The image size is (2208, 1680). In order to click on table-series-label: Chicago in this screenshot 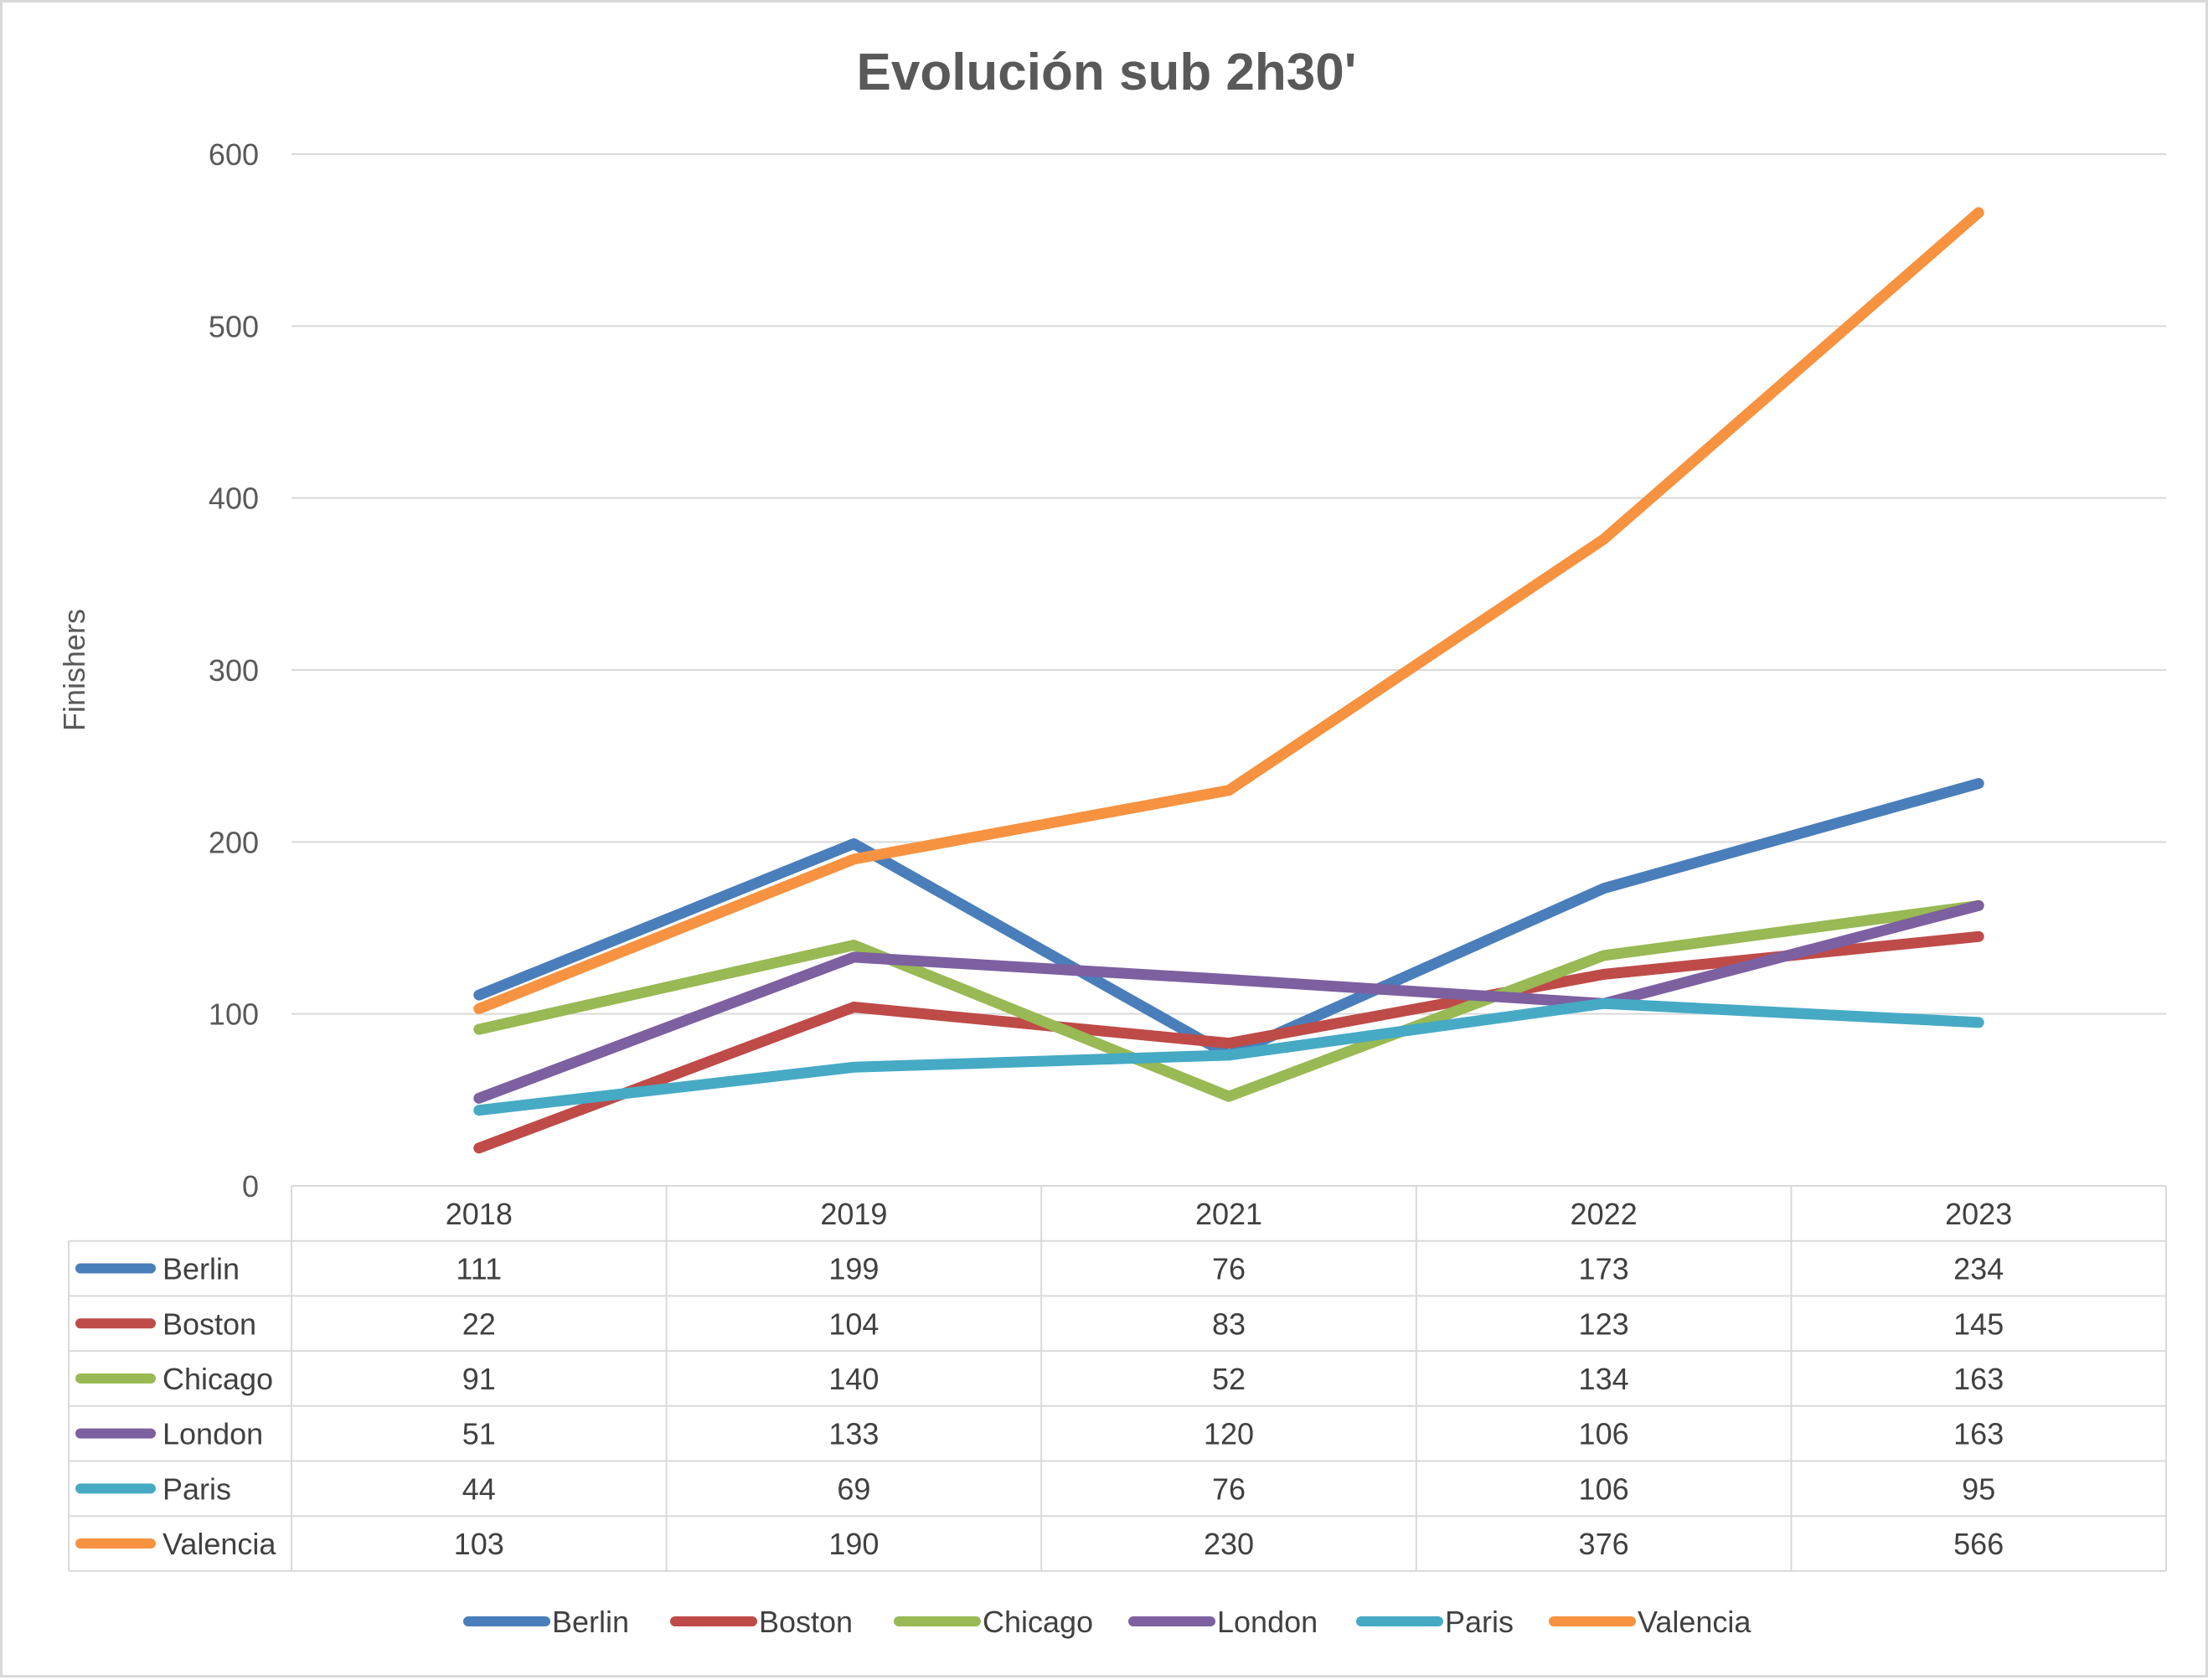, I will do `click(218, 1379)`.